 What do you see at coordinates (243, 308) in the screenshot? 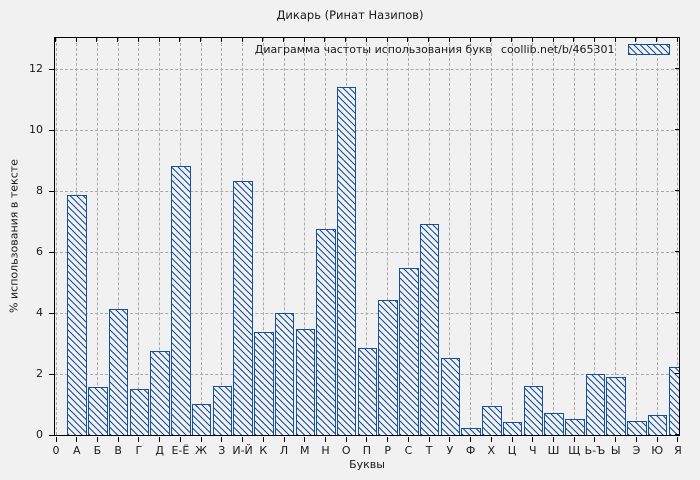
I see `bar-И-Й` at bounding box center [243, 308].